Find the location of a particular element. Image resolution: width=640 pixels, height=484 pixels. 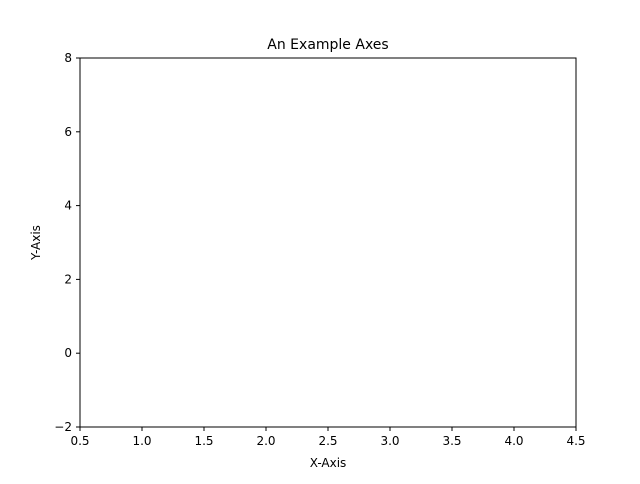

x-axis-ticks: 0.5 1.0 1.5 2.0 2.5 3.0 3.5 4.0 4.5 is located at coordinates (328, 437).